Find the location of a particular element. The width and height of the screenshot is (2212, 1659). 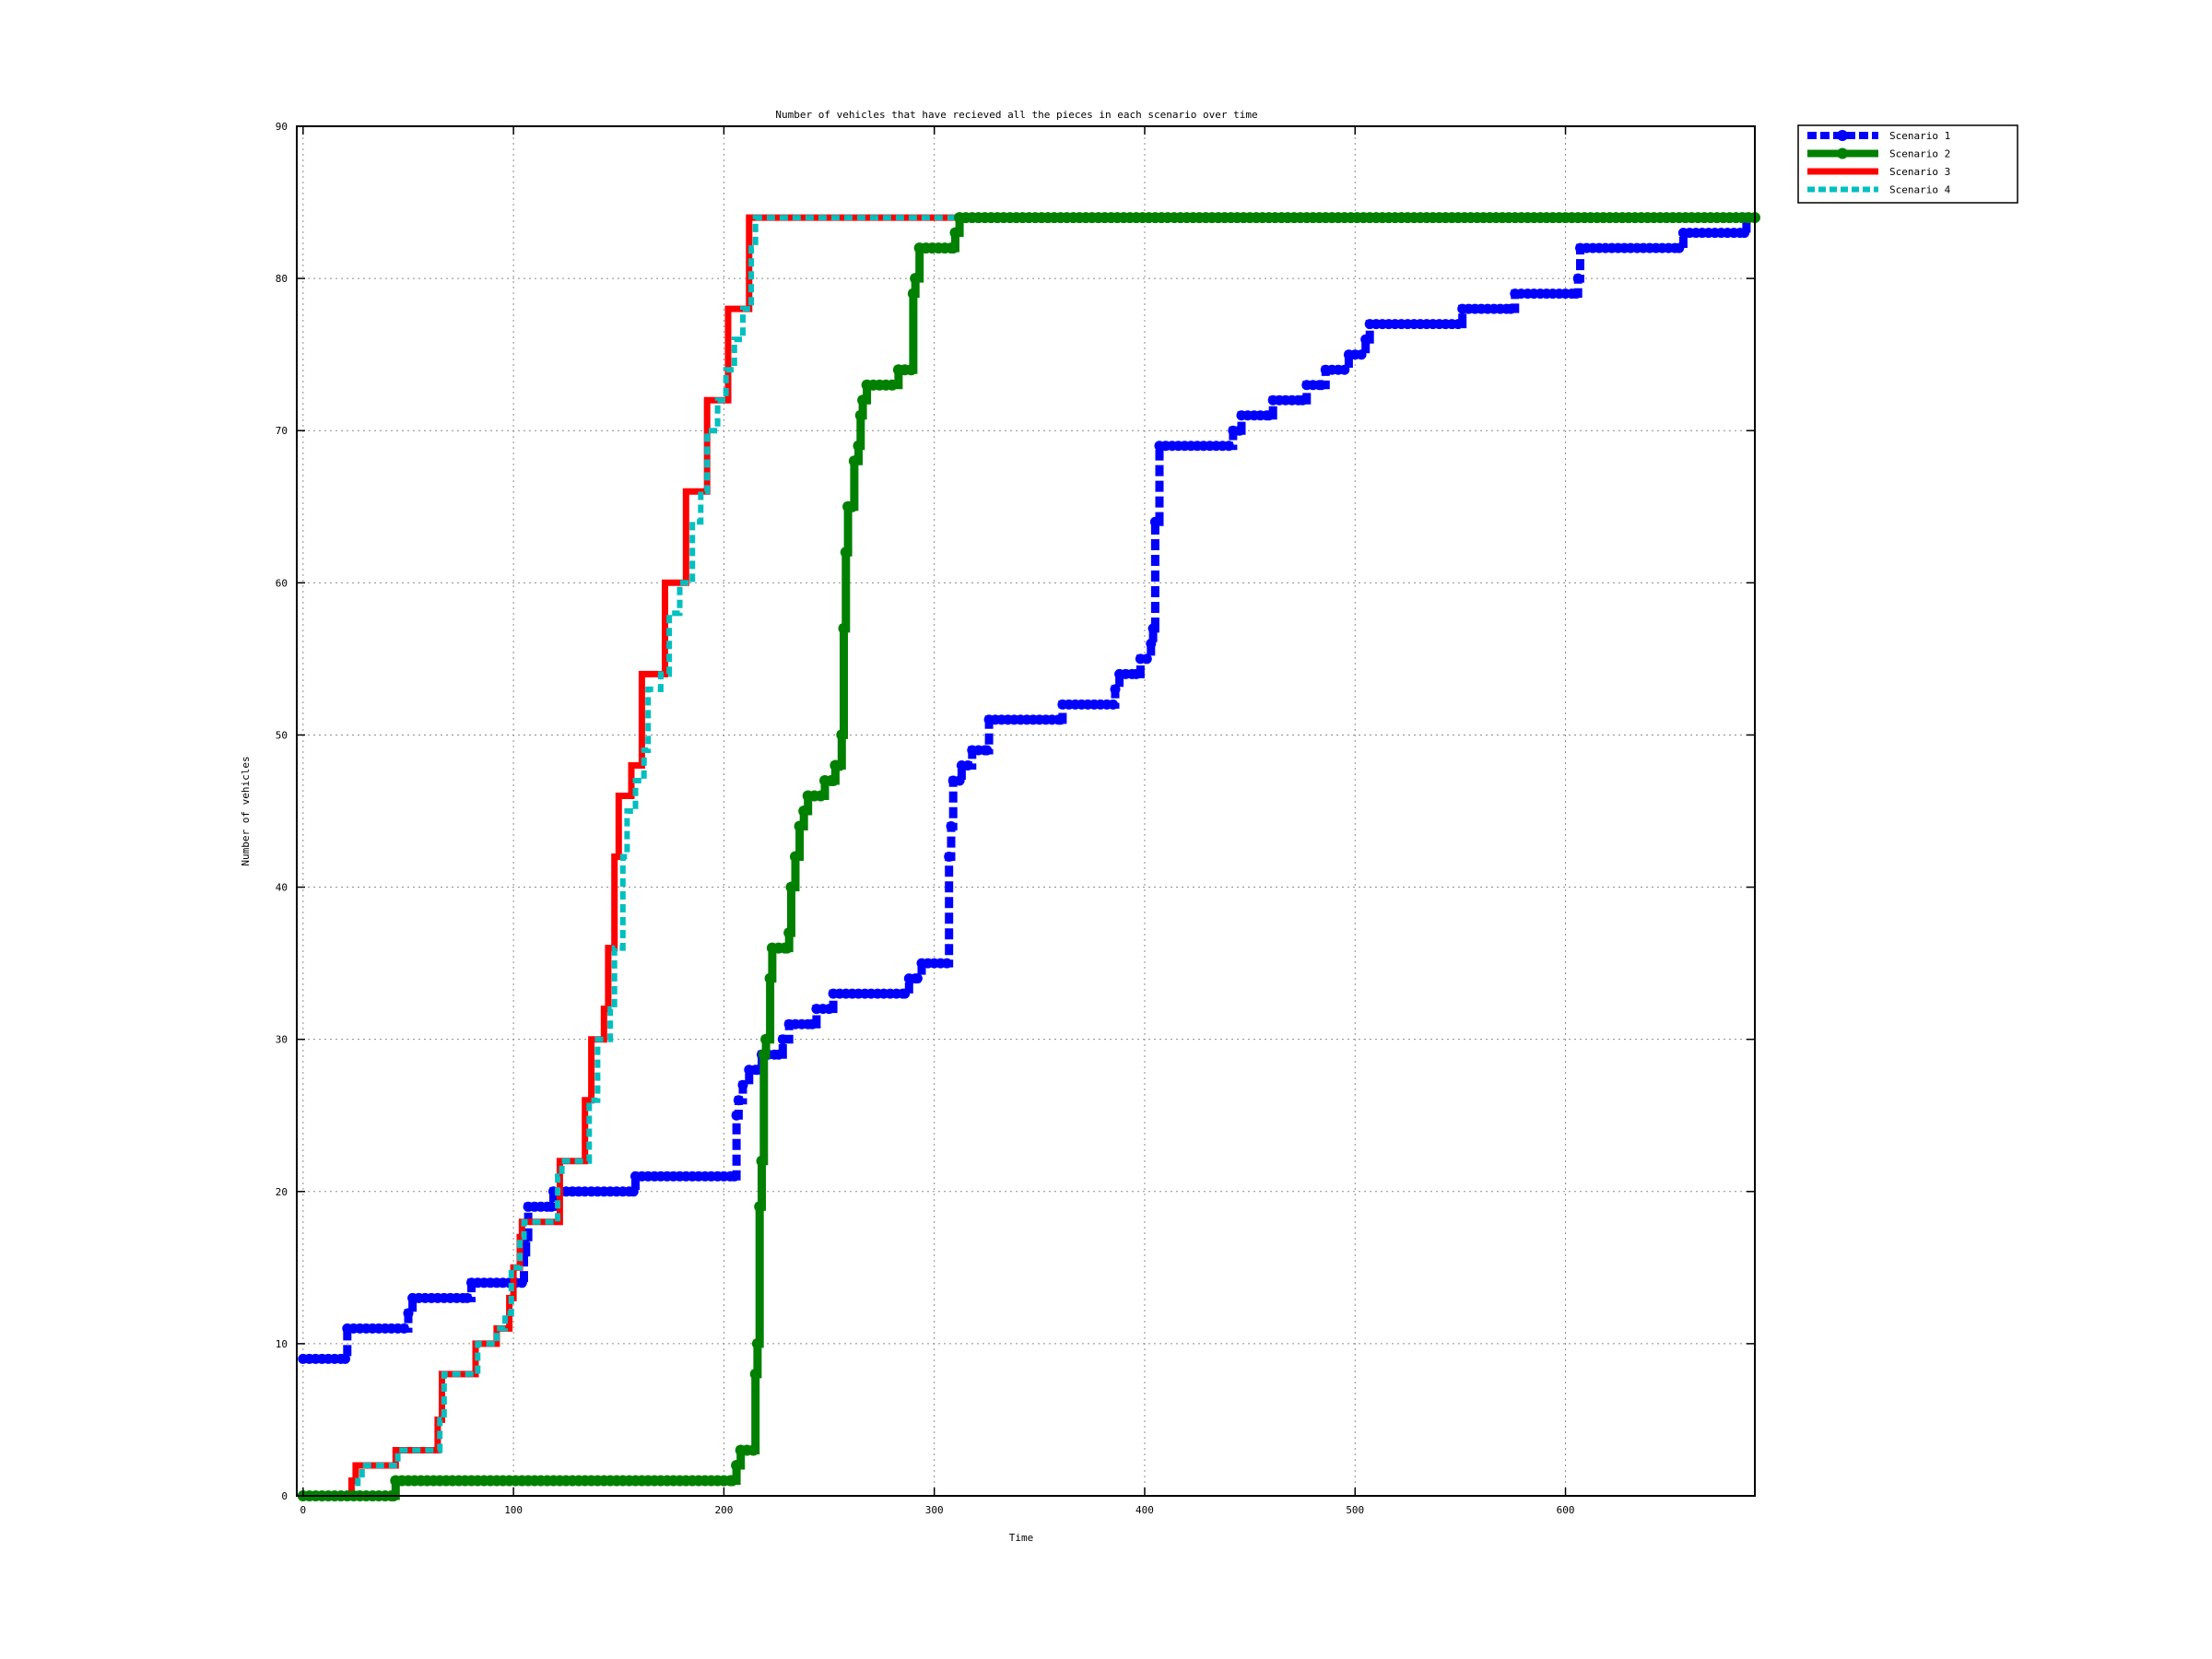

y-tick-label: 60 is located at coordinates (282, 583).